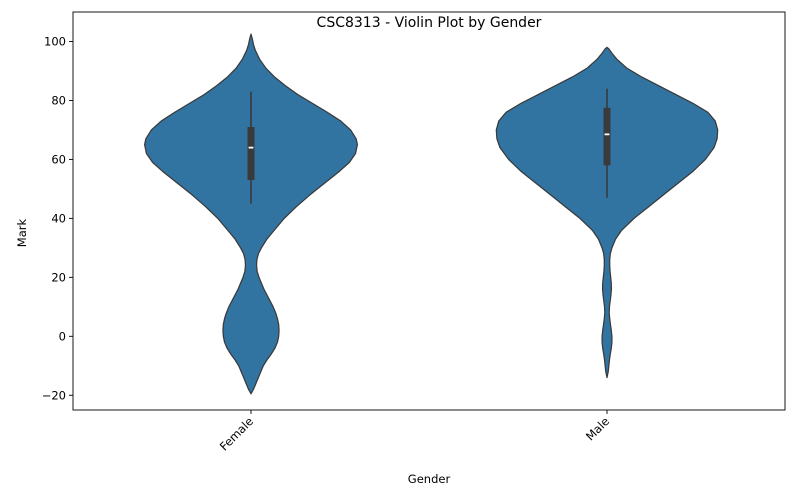 This screenshot has height=504, width=800. I want to click on x-axis-label: Gender, so click(429, 479).